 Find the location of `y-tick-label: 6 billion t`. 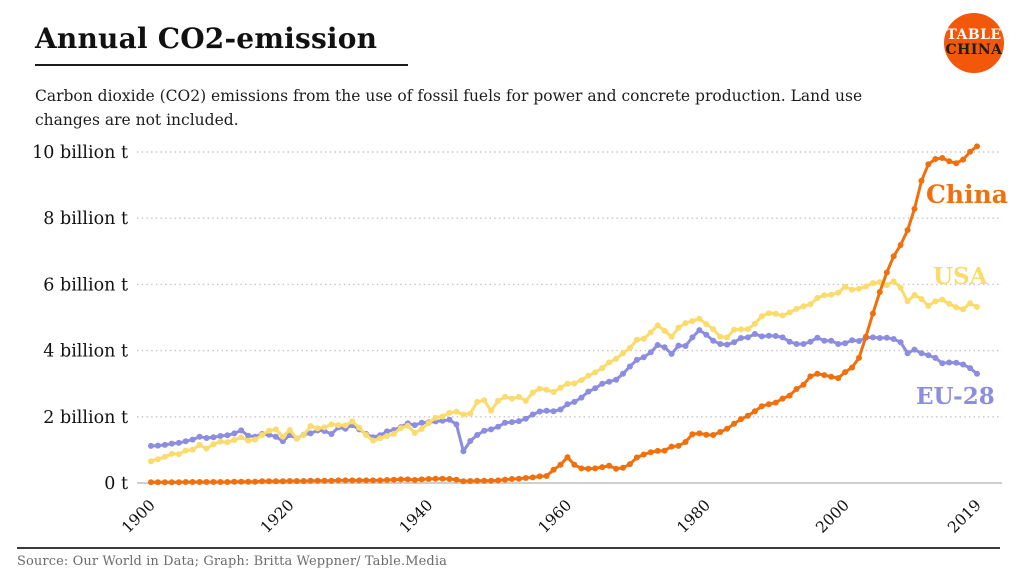

y-tick-label: 6 billion t is located at coordinates (85, 285).